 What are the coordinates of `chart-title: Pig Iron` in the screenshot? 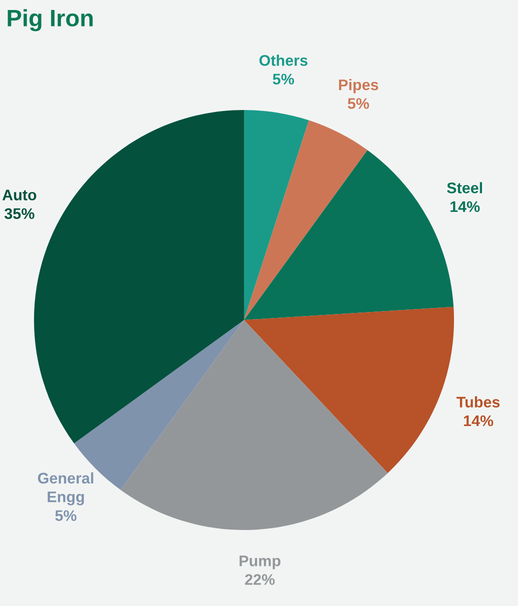 It's located at (50, 20).